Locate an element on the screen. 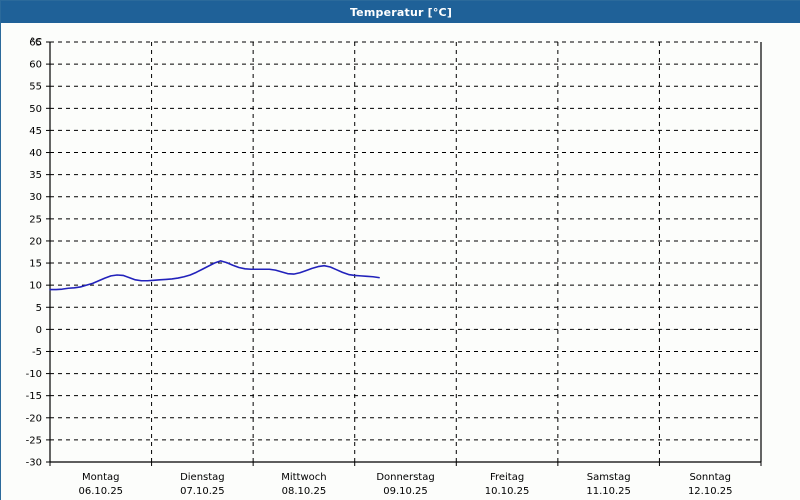 Image resolution: width=800 pixels, height=500 pixels. x-tick-date-label: 09.10.25 is located at coordinates (405, 491).